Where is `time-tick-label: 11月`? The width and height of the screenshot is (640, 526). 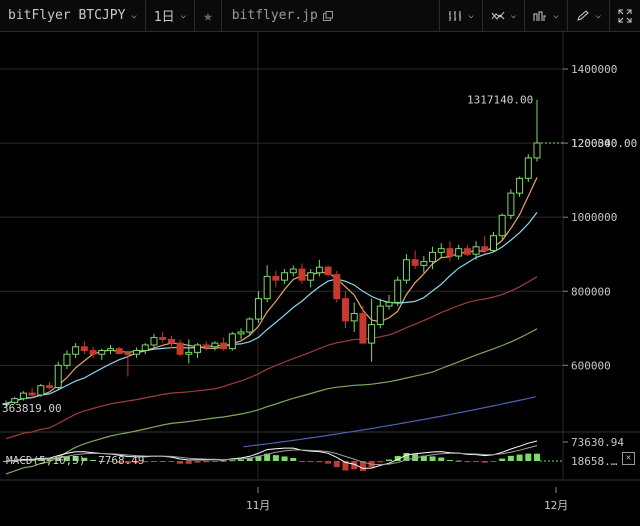
time-tick-label: 11月 is located at coordinates (258, 505).